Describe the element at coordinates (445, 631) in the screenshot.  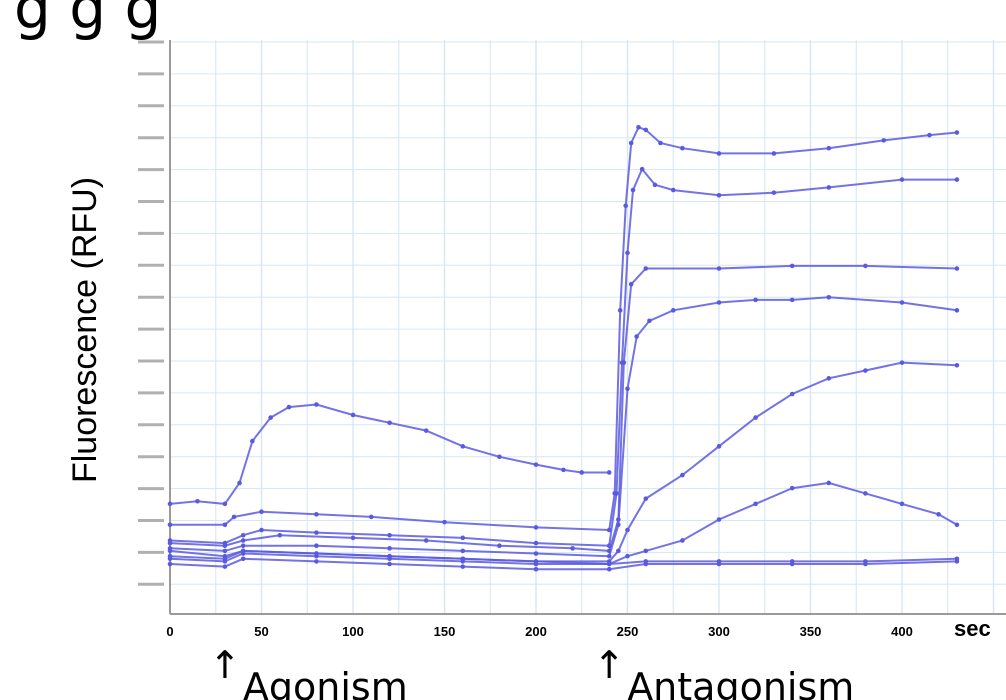
I see `x-tick-label: 150` at that location.